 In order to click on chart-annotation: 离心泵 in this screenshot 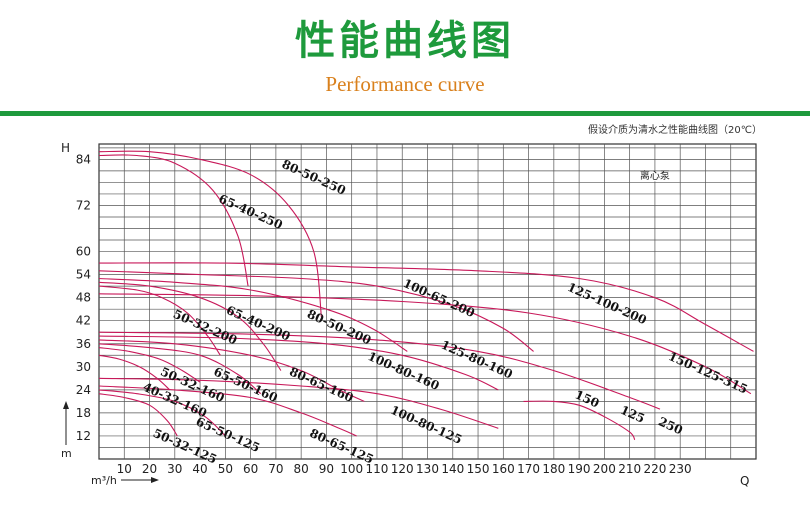, I will do `click(655, 175)`.